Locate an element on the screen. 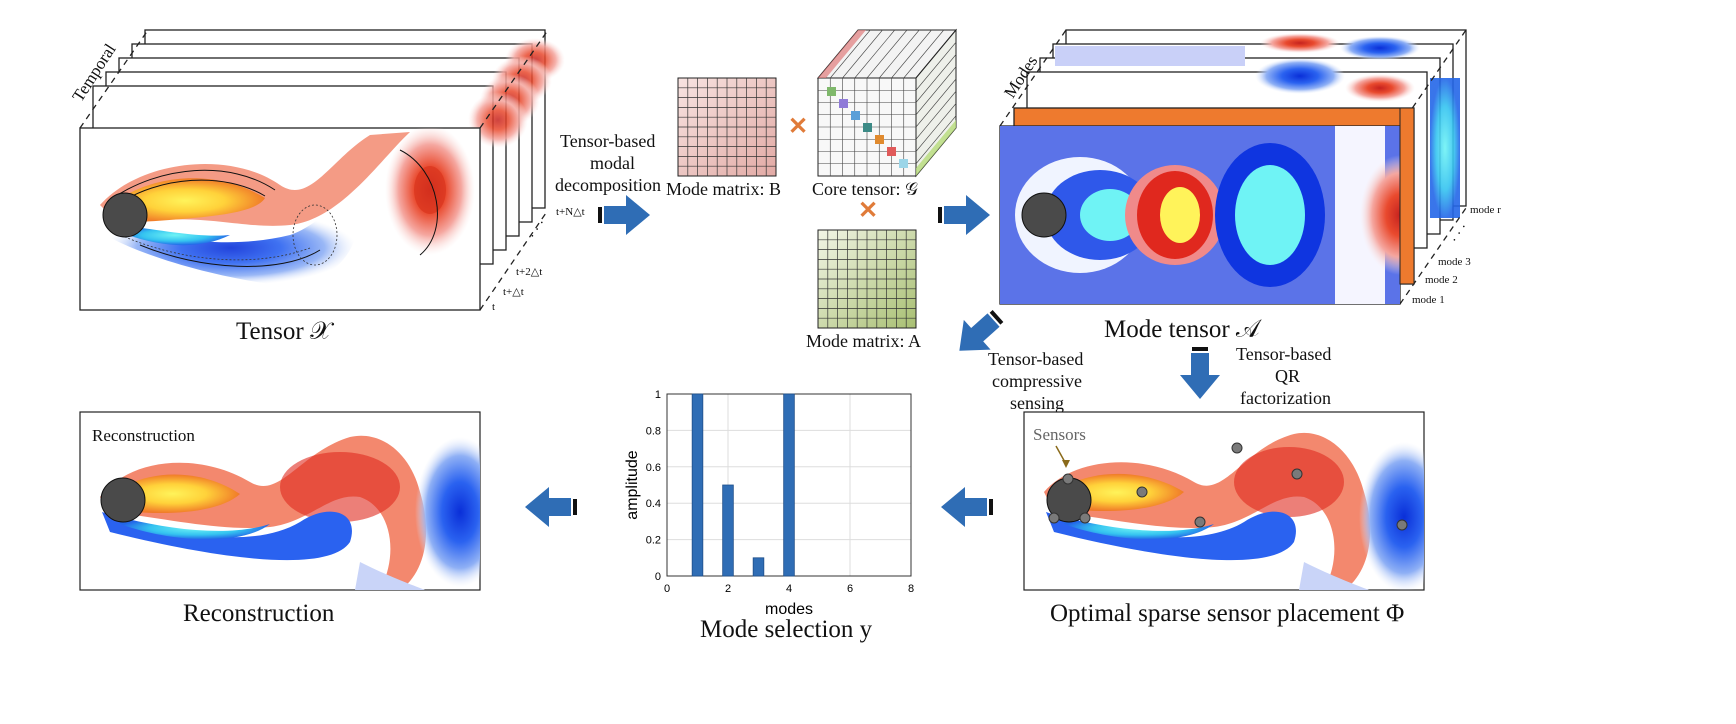 The image size is (1736, 724). mode-matrix-b-label: Mode matrix: B is located at coordinates (723, 189).